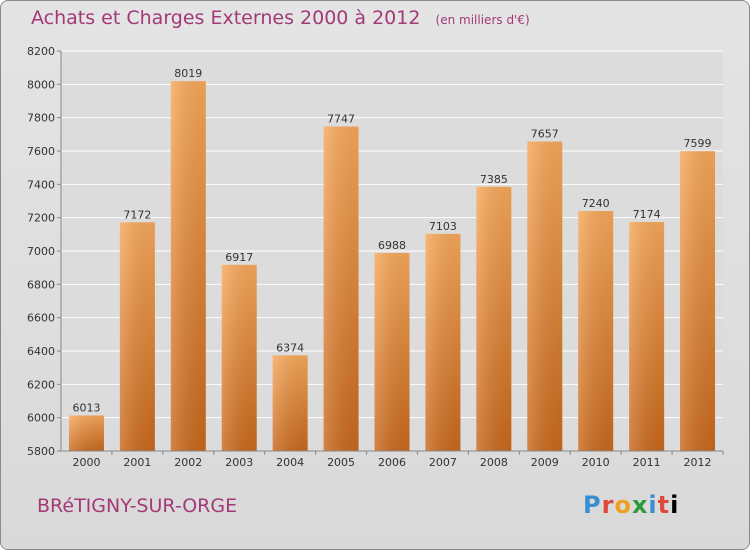 The image size is (750, 550). Describe the element at coordinates (137, 214) in the screenshot. I see `bar-value-label: 7172` at that location.